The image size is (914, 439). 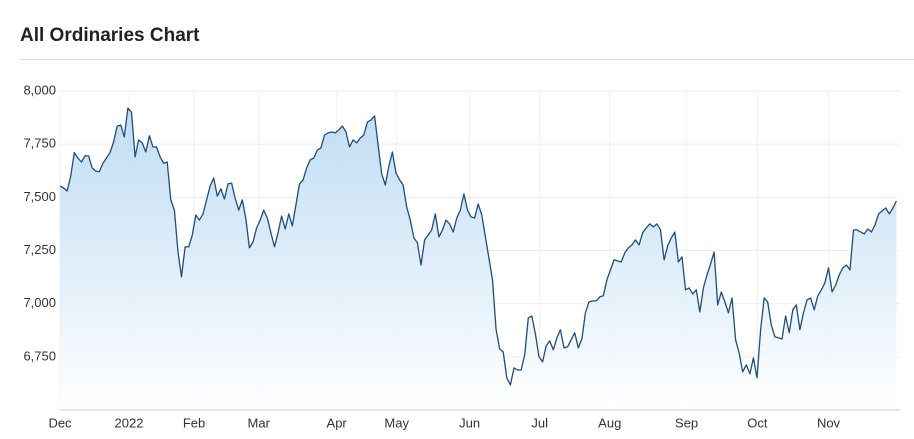 I want to click on y-tick-label: 7,000, so click(x=39, y=302).